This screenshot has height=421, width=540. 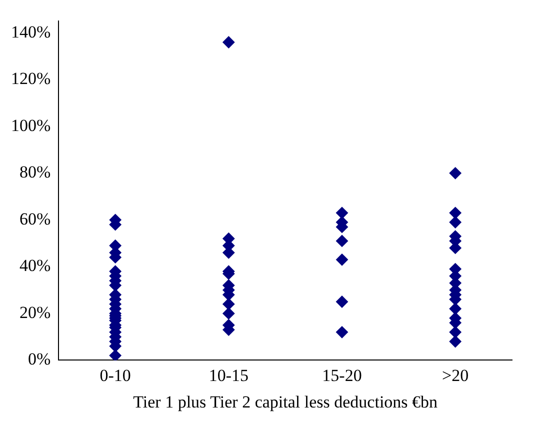 I want to click on x-tick-label: >20, so click(x=455, y=375).